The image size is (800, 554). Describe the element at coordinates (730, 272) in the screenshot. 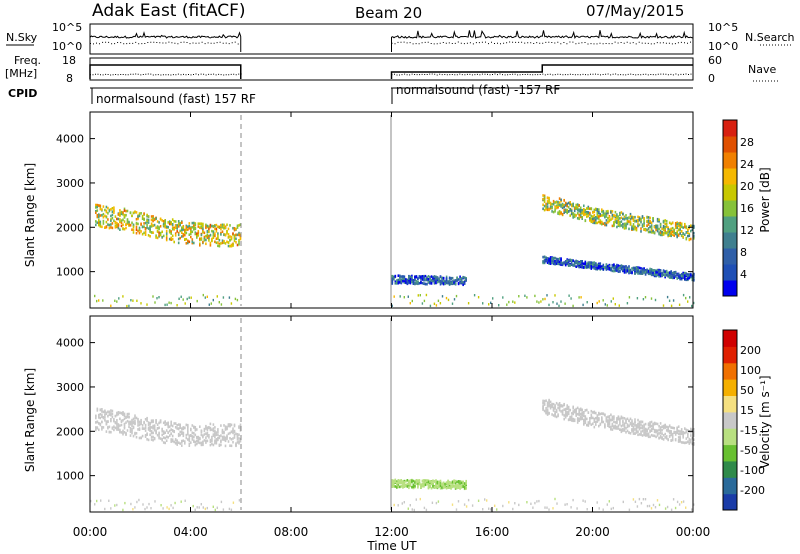

I see `colorbar-swatch` at that location.